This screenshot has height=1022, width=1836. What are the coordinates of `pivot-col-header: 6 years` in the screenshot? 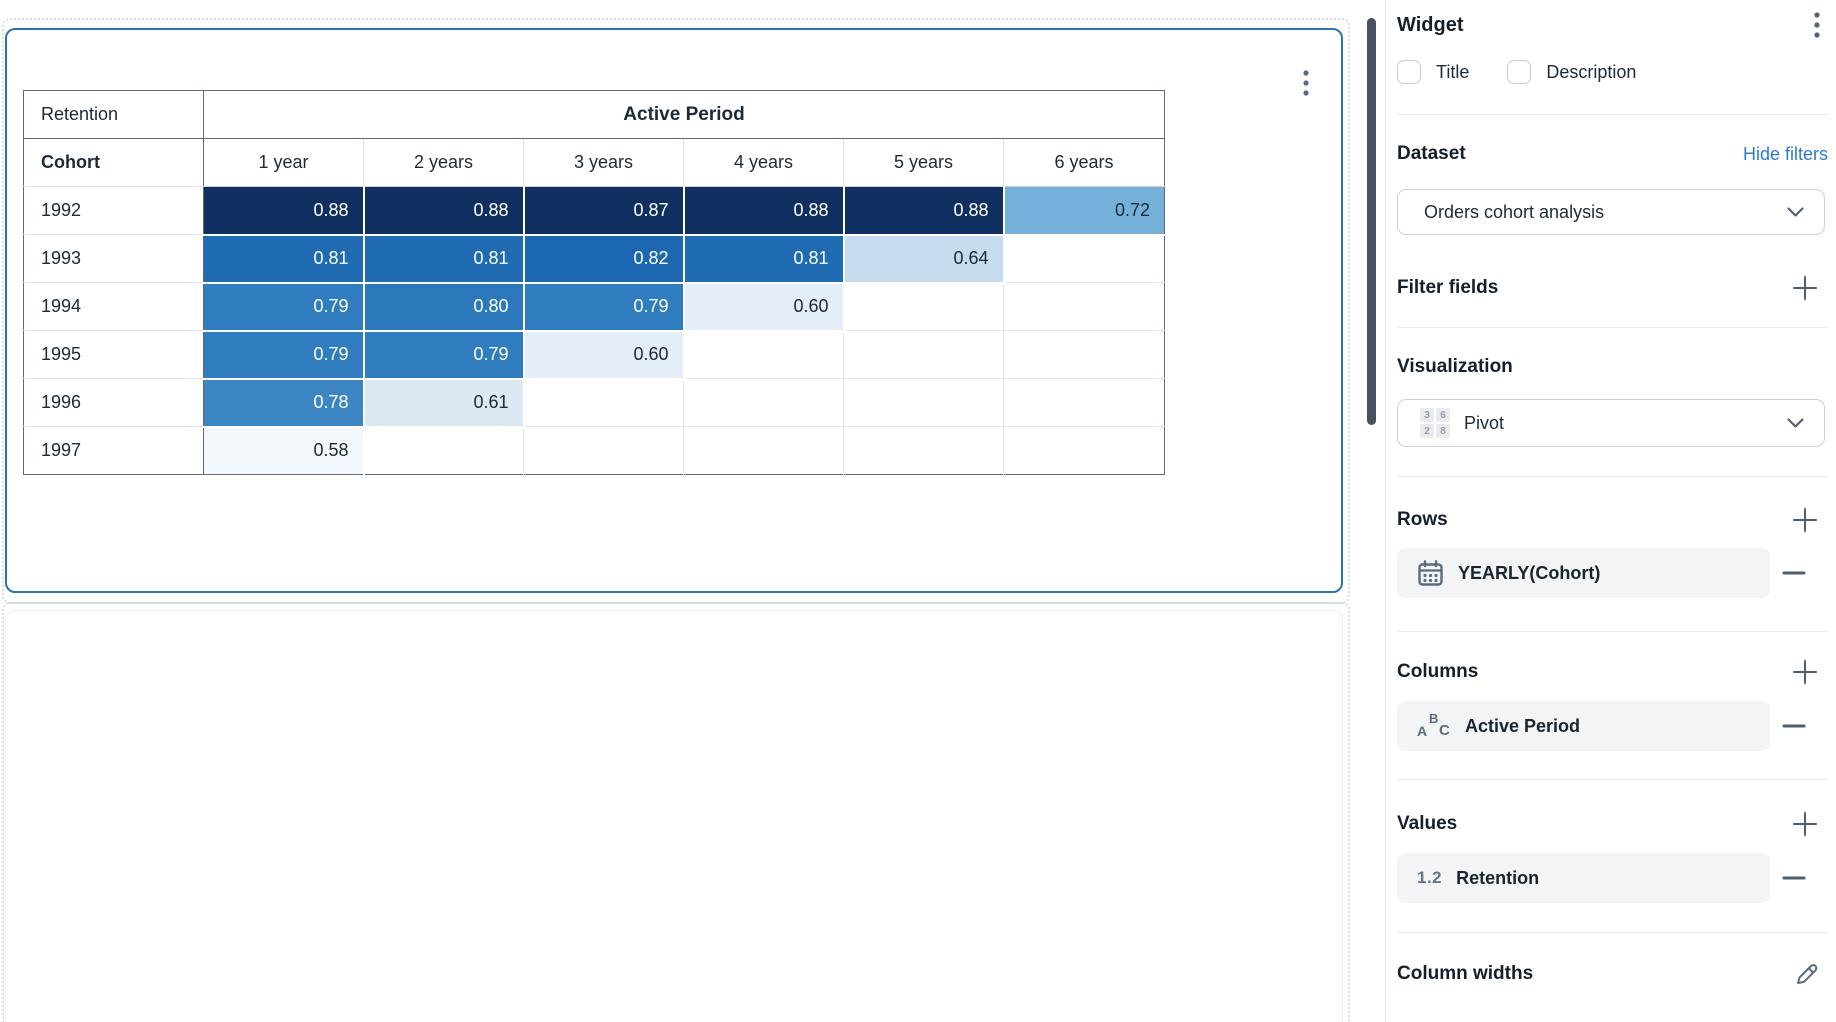 It's located at (1084, 162).